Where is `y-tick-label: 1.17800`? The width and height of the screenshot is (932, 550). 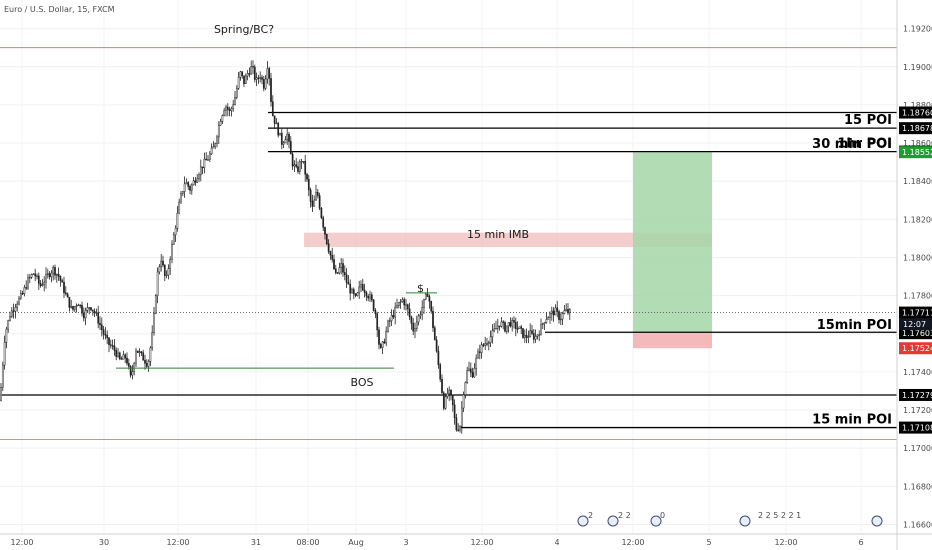
y-tick-label: 1.17800 is located at coordinates (917, 296).